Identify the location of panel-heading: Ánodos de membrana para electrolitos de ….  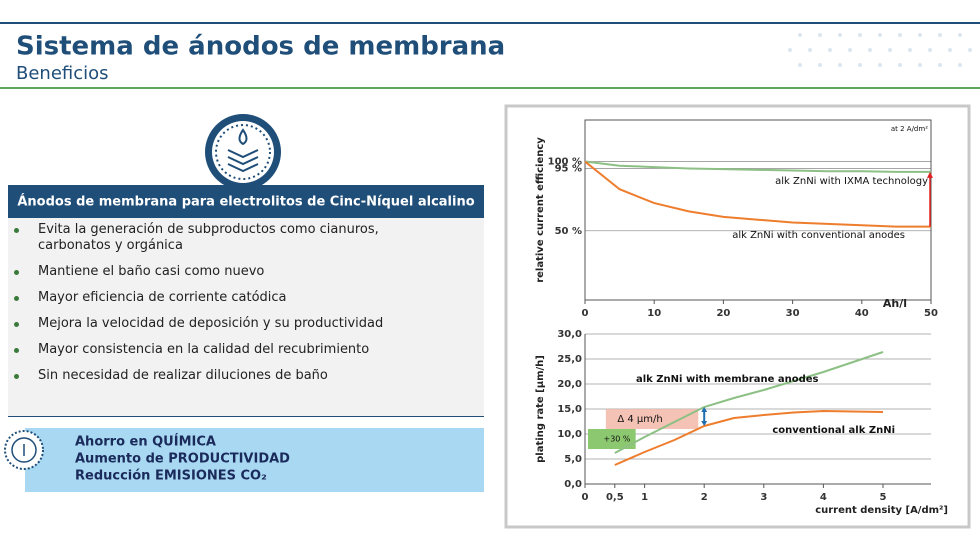
(245, 202).